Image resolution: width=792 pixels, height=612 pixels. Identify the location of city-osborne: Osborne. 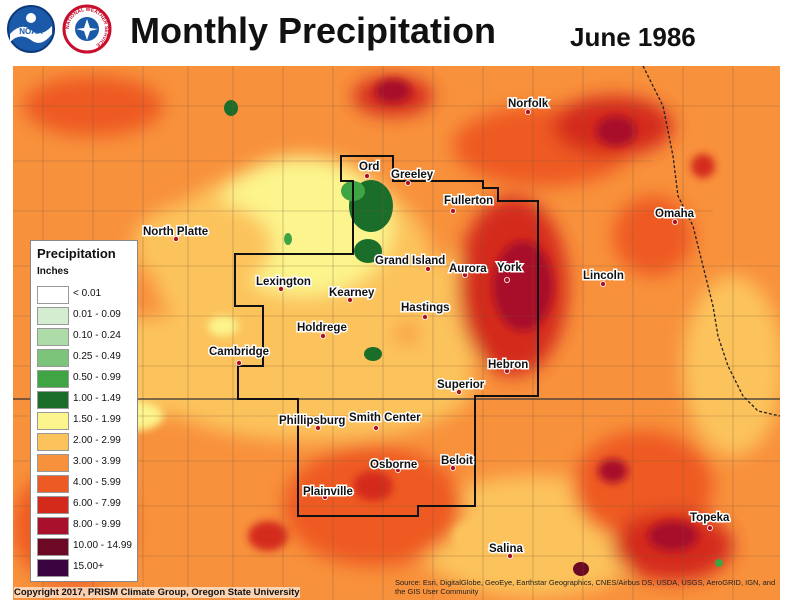
(394, 465).